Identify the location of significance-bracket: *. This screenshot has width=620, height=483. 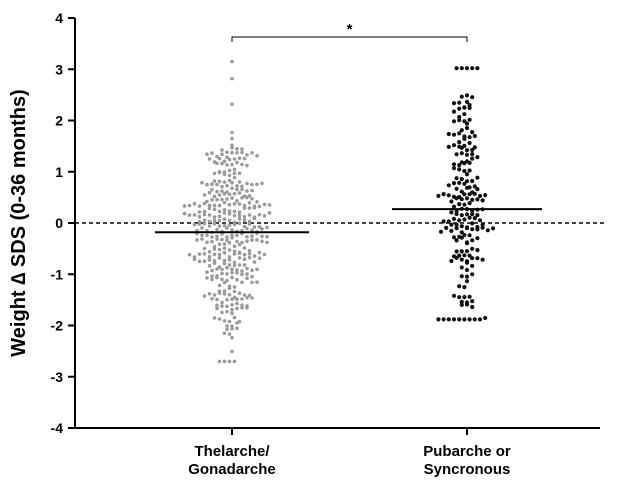
(349, 31).